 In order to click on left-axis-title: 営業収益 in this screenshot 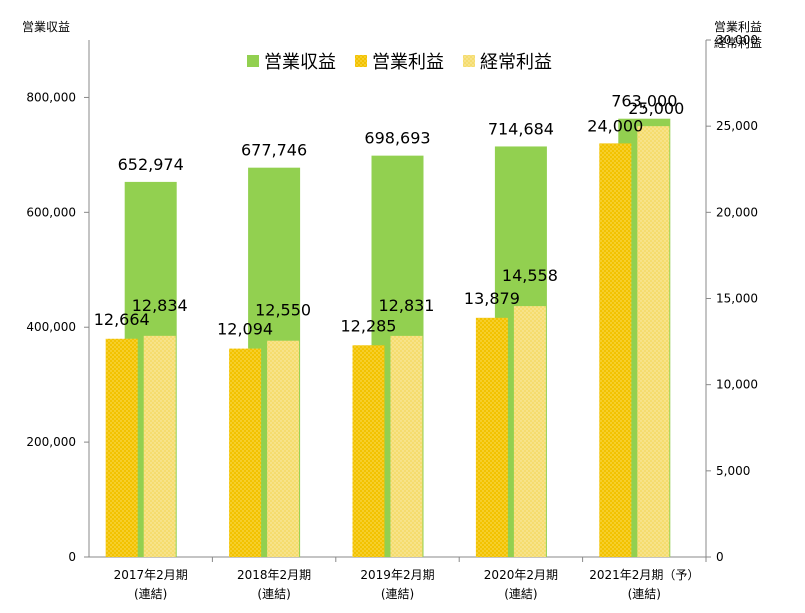, I will do `click(46, 27)`.